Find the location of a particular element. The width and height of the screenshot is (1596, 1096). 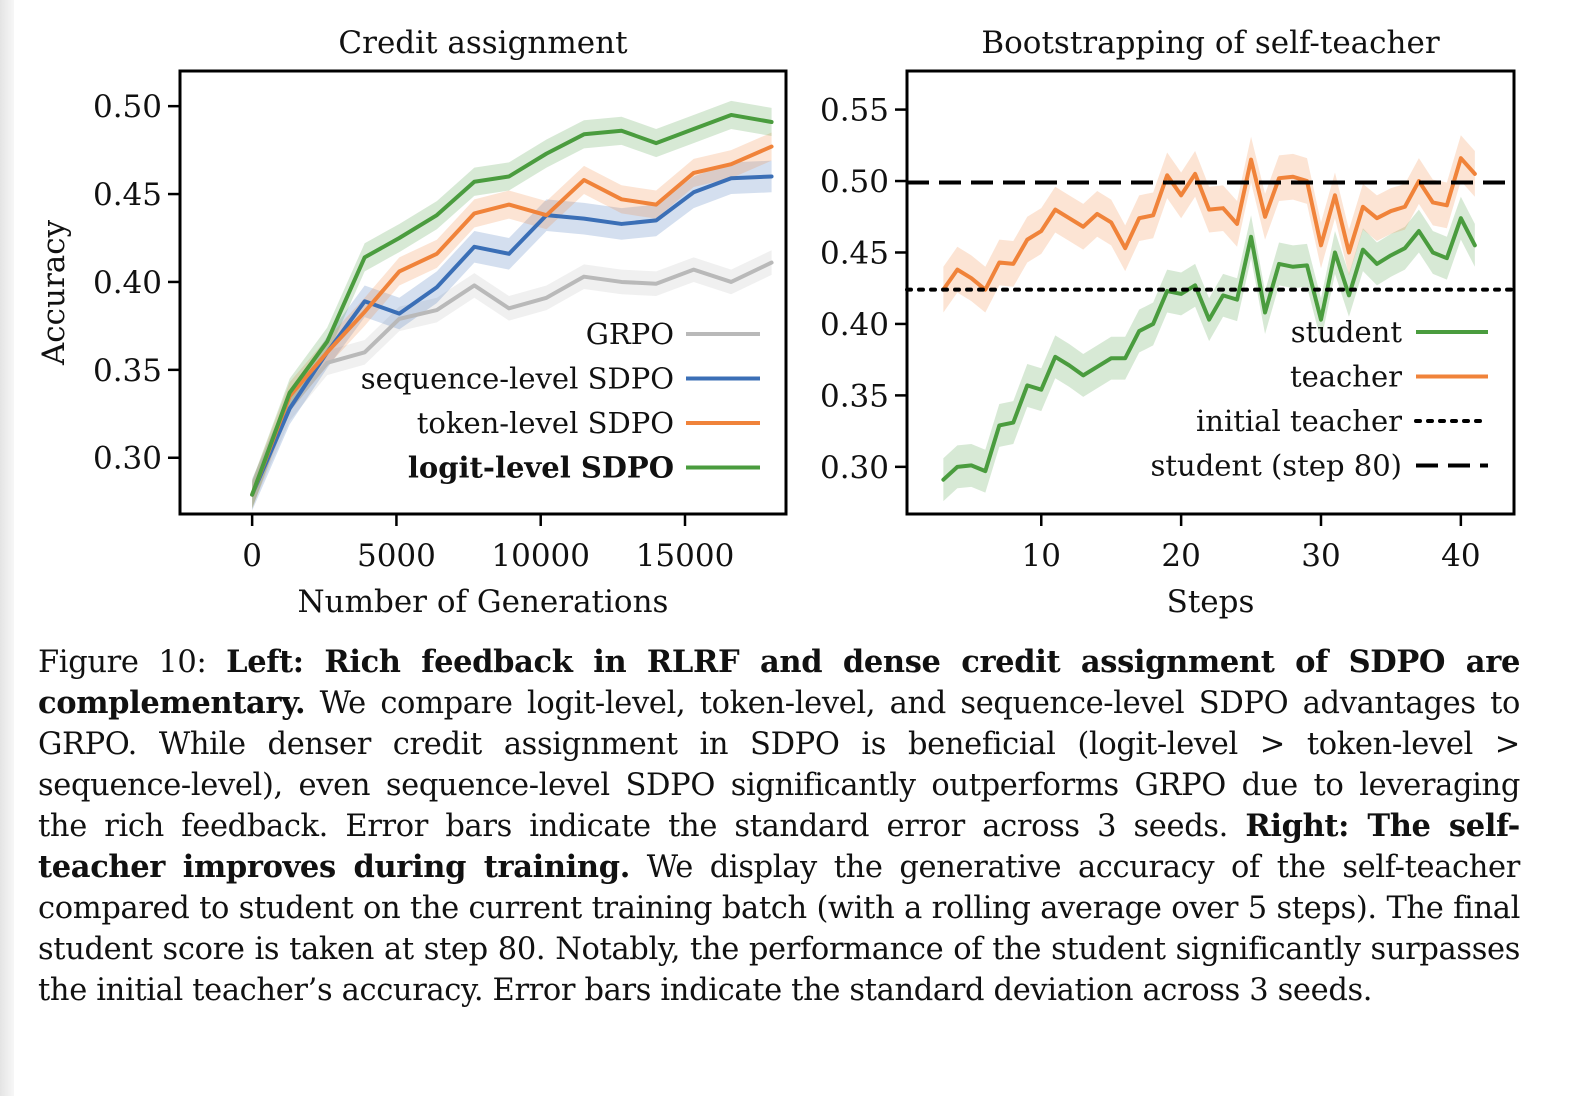

caption-label: Figure 10: is located at coordinates (132, 662).